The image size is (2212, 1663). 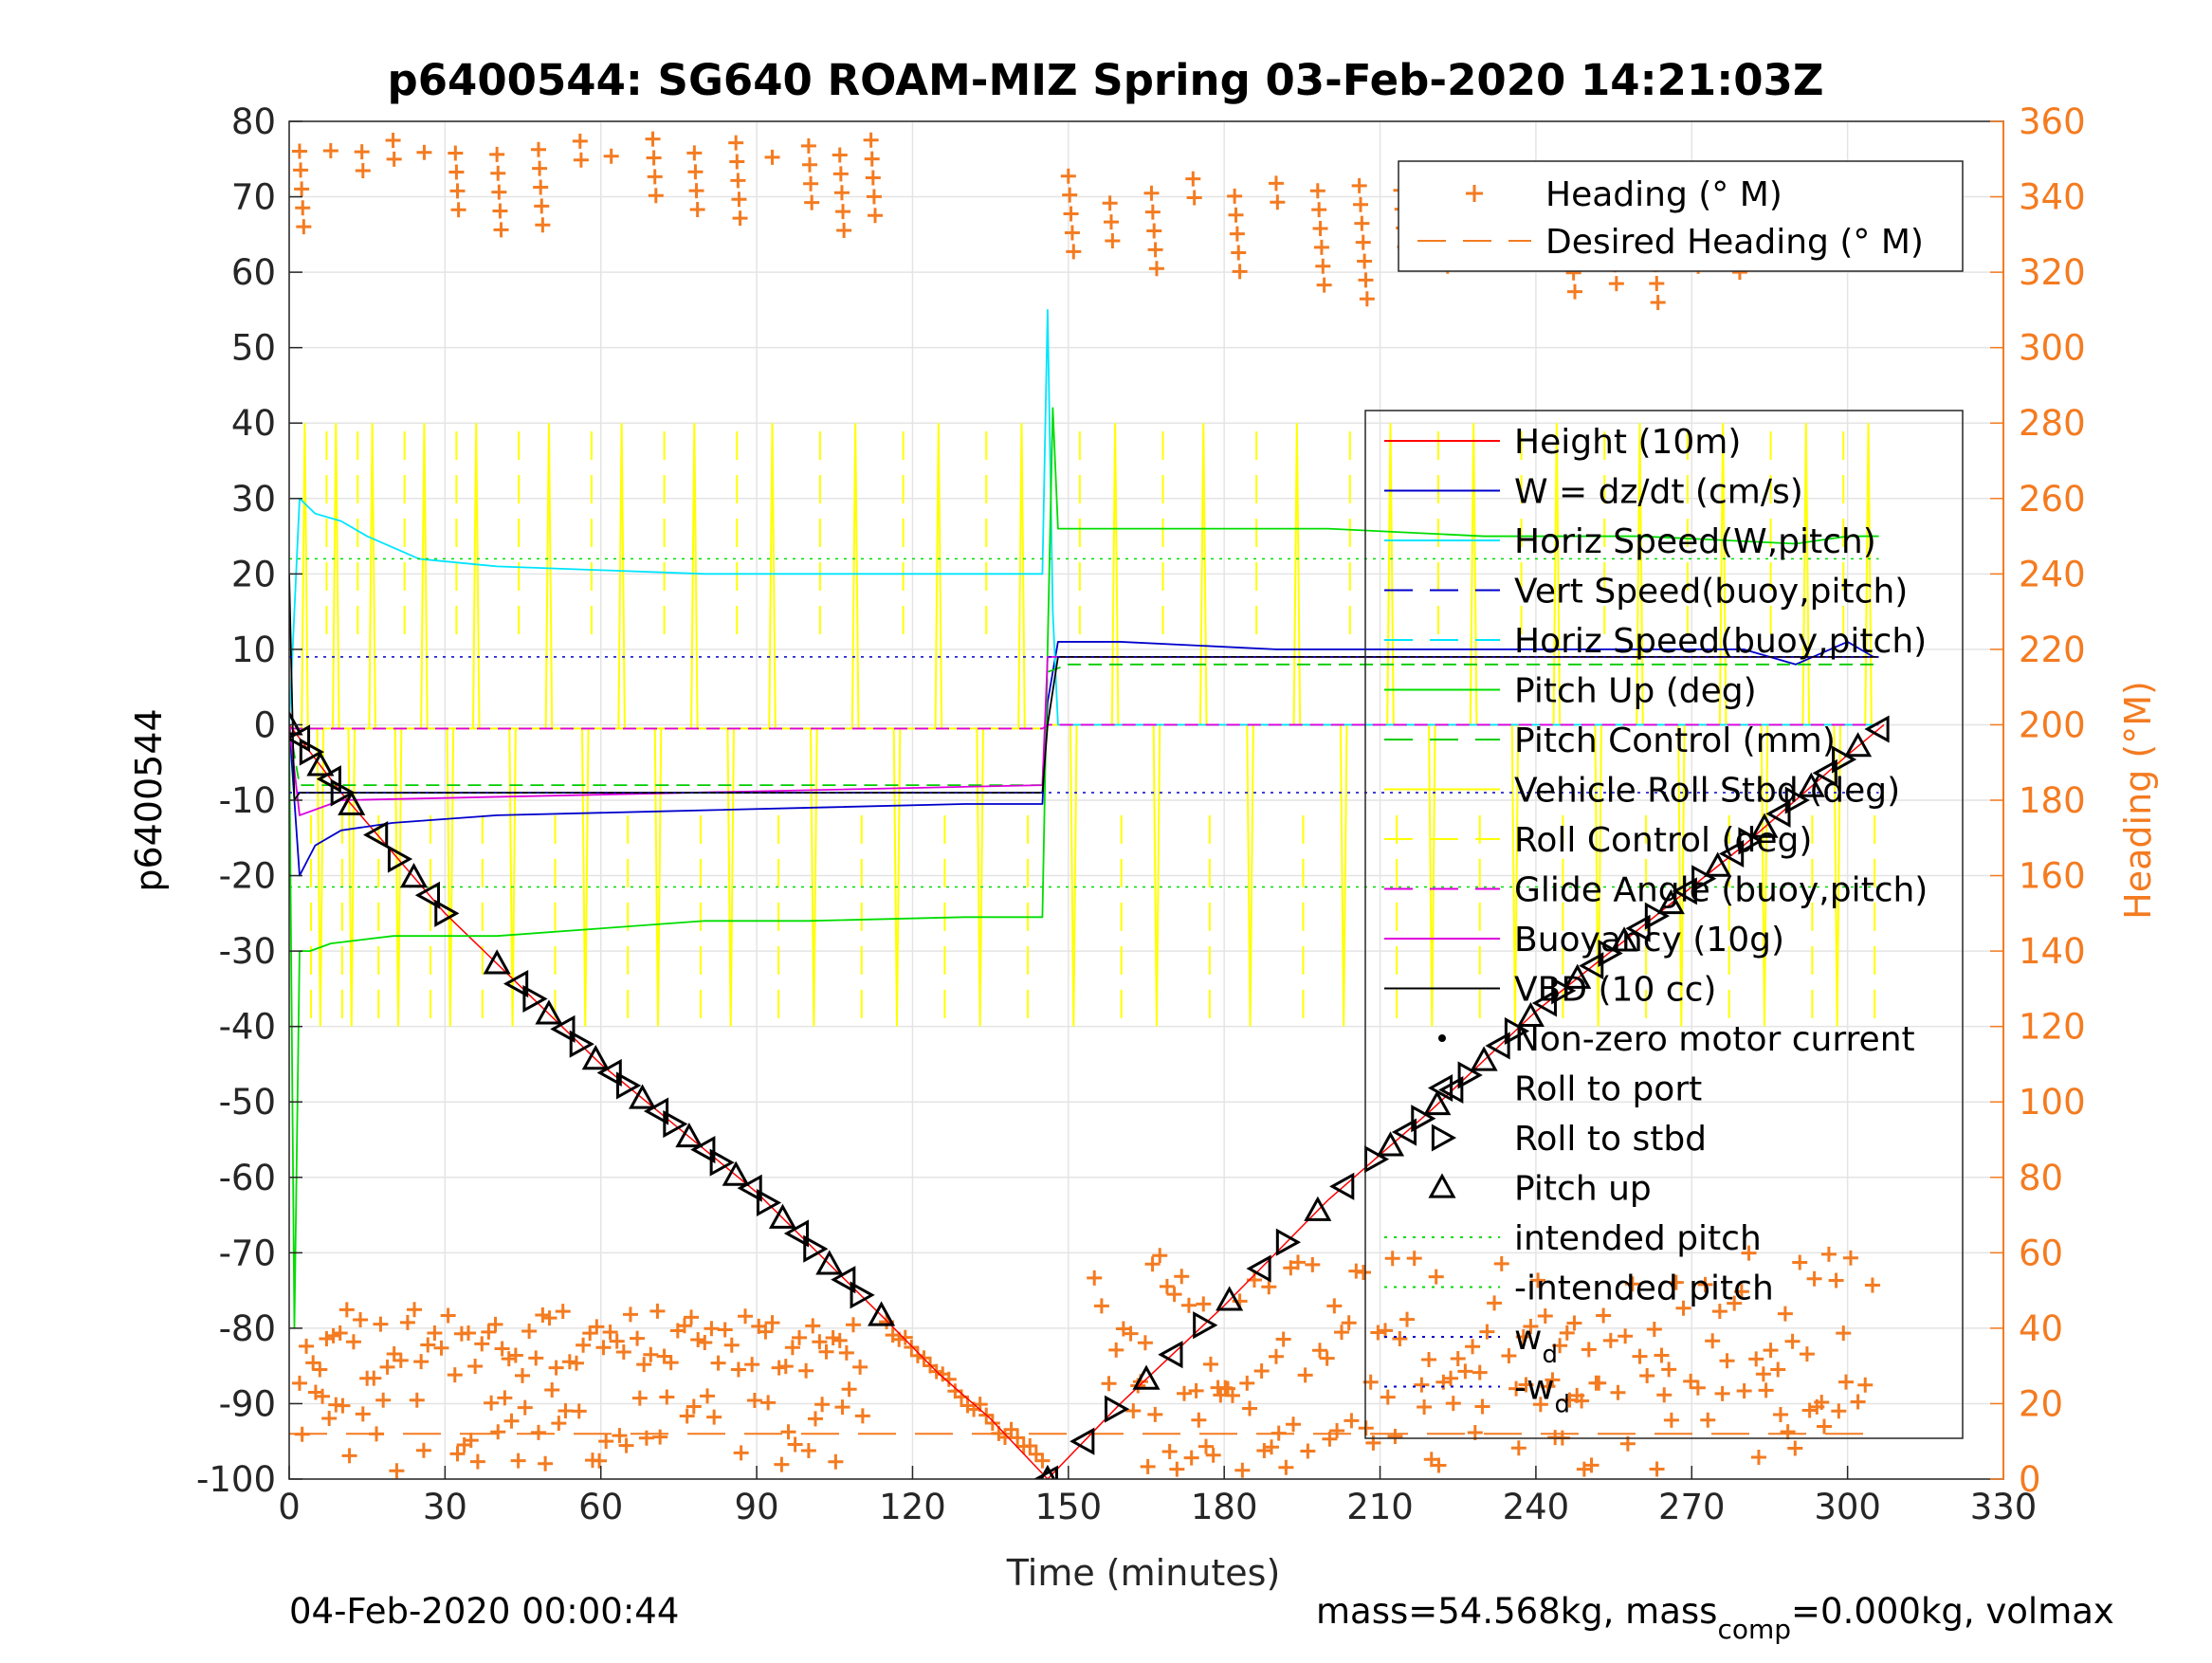 What do you see at coordinates (1754, 1629) in the screenshot?
I see `footer-mass-sub: comp` at bounding box center [1754, 1629].